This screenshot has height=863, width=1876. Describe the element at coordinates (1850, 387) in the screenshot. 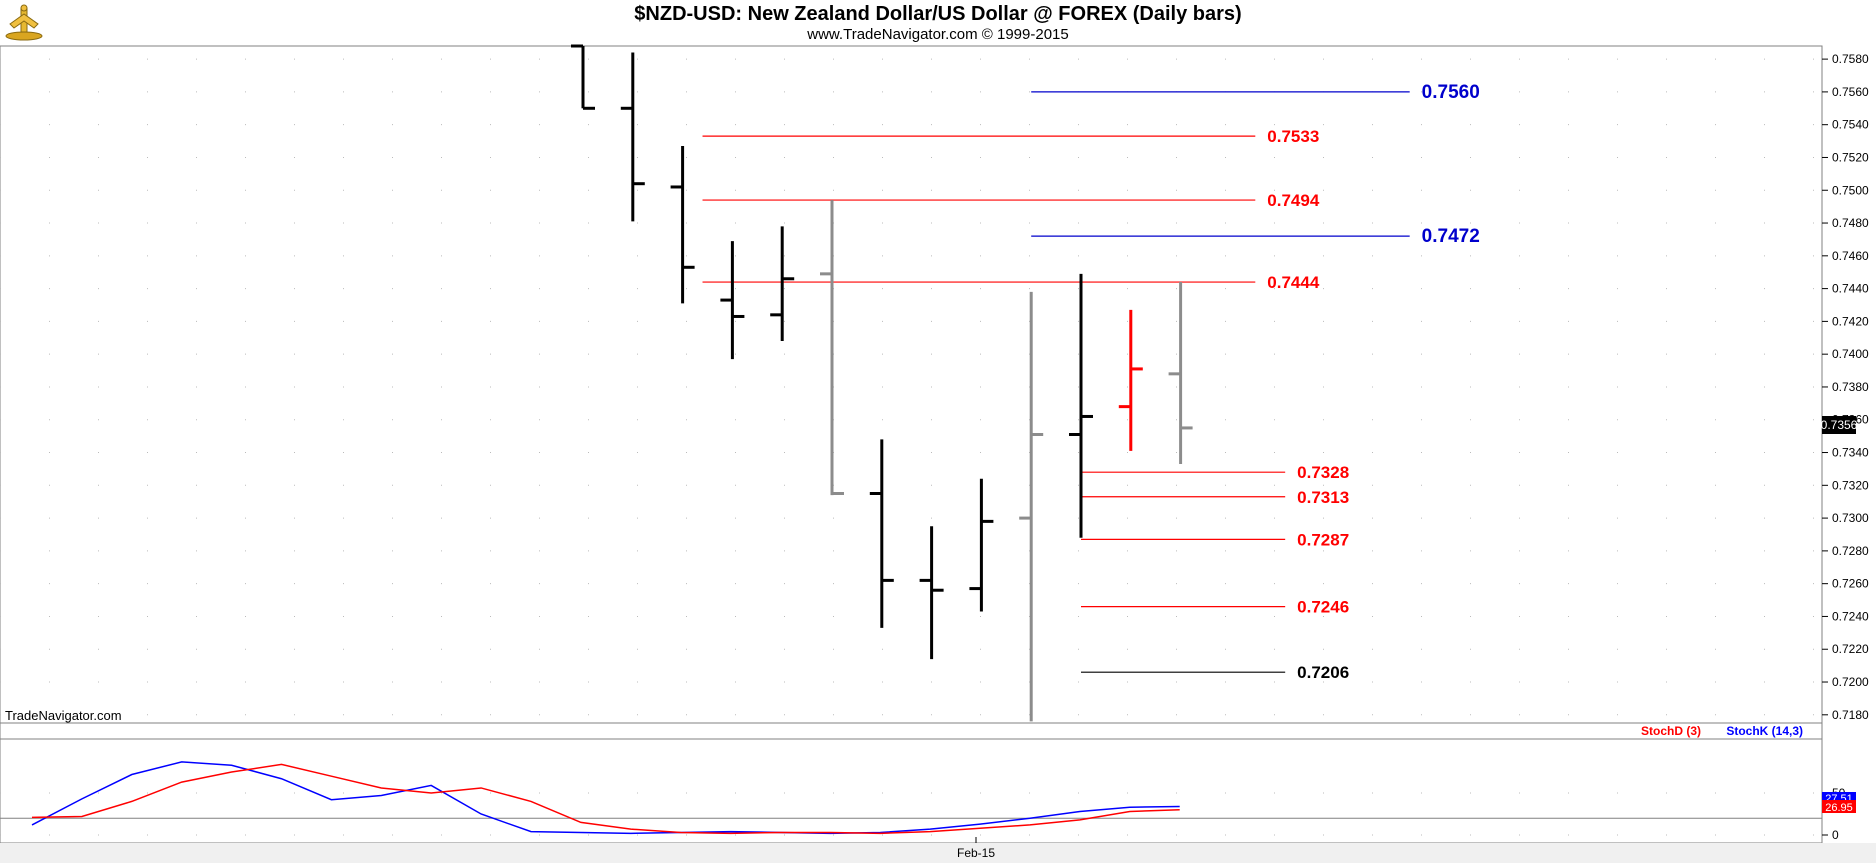

I see `price-tick-label: 0.7380` at that location.